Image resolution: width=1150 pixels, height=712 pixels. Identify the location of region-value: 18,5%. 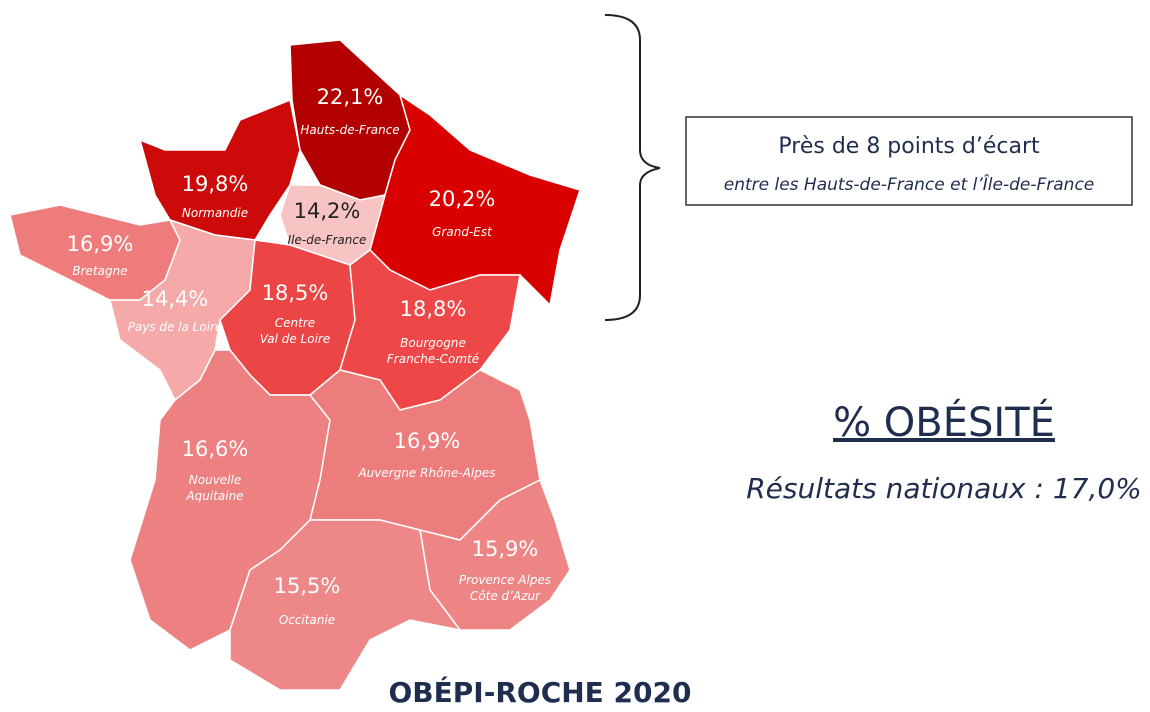
(295, 293).